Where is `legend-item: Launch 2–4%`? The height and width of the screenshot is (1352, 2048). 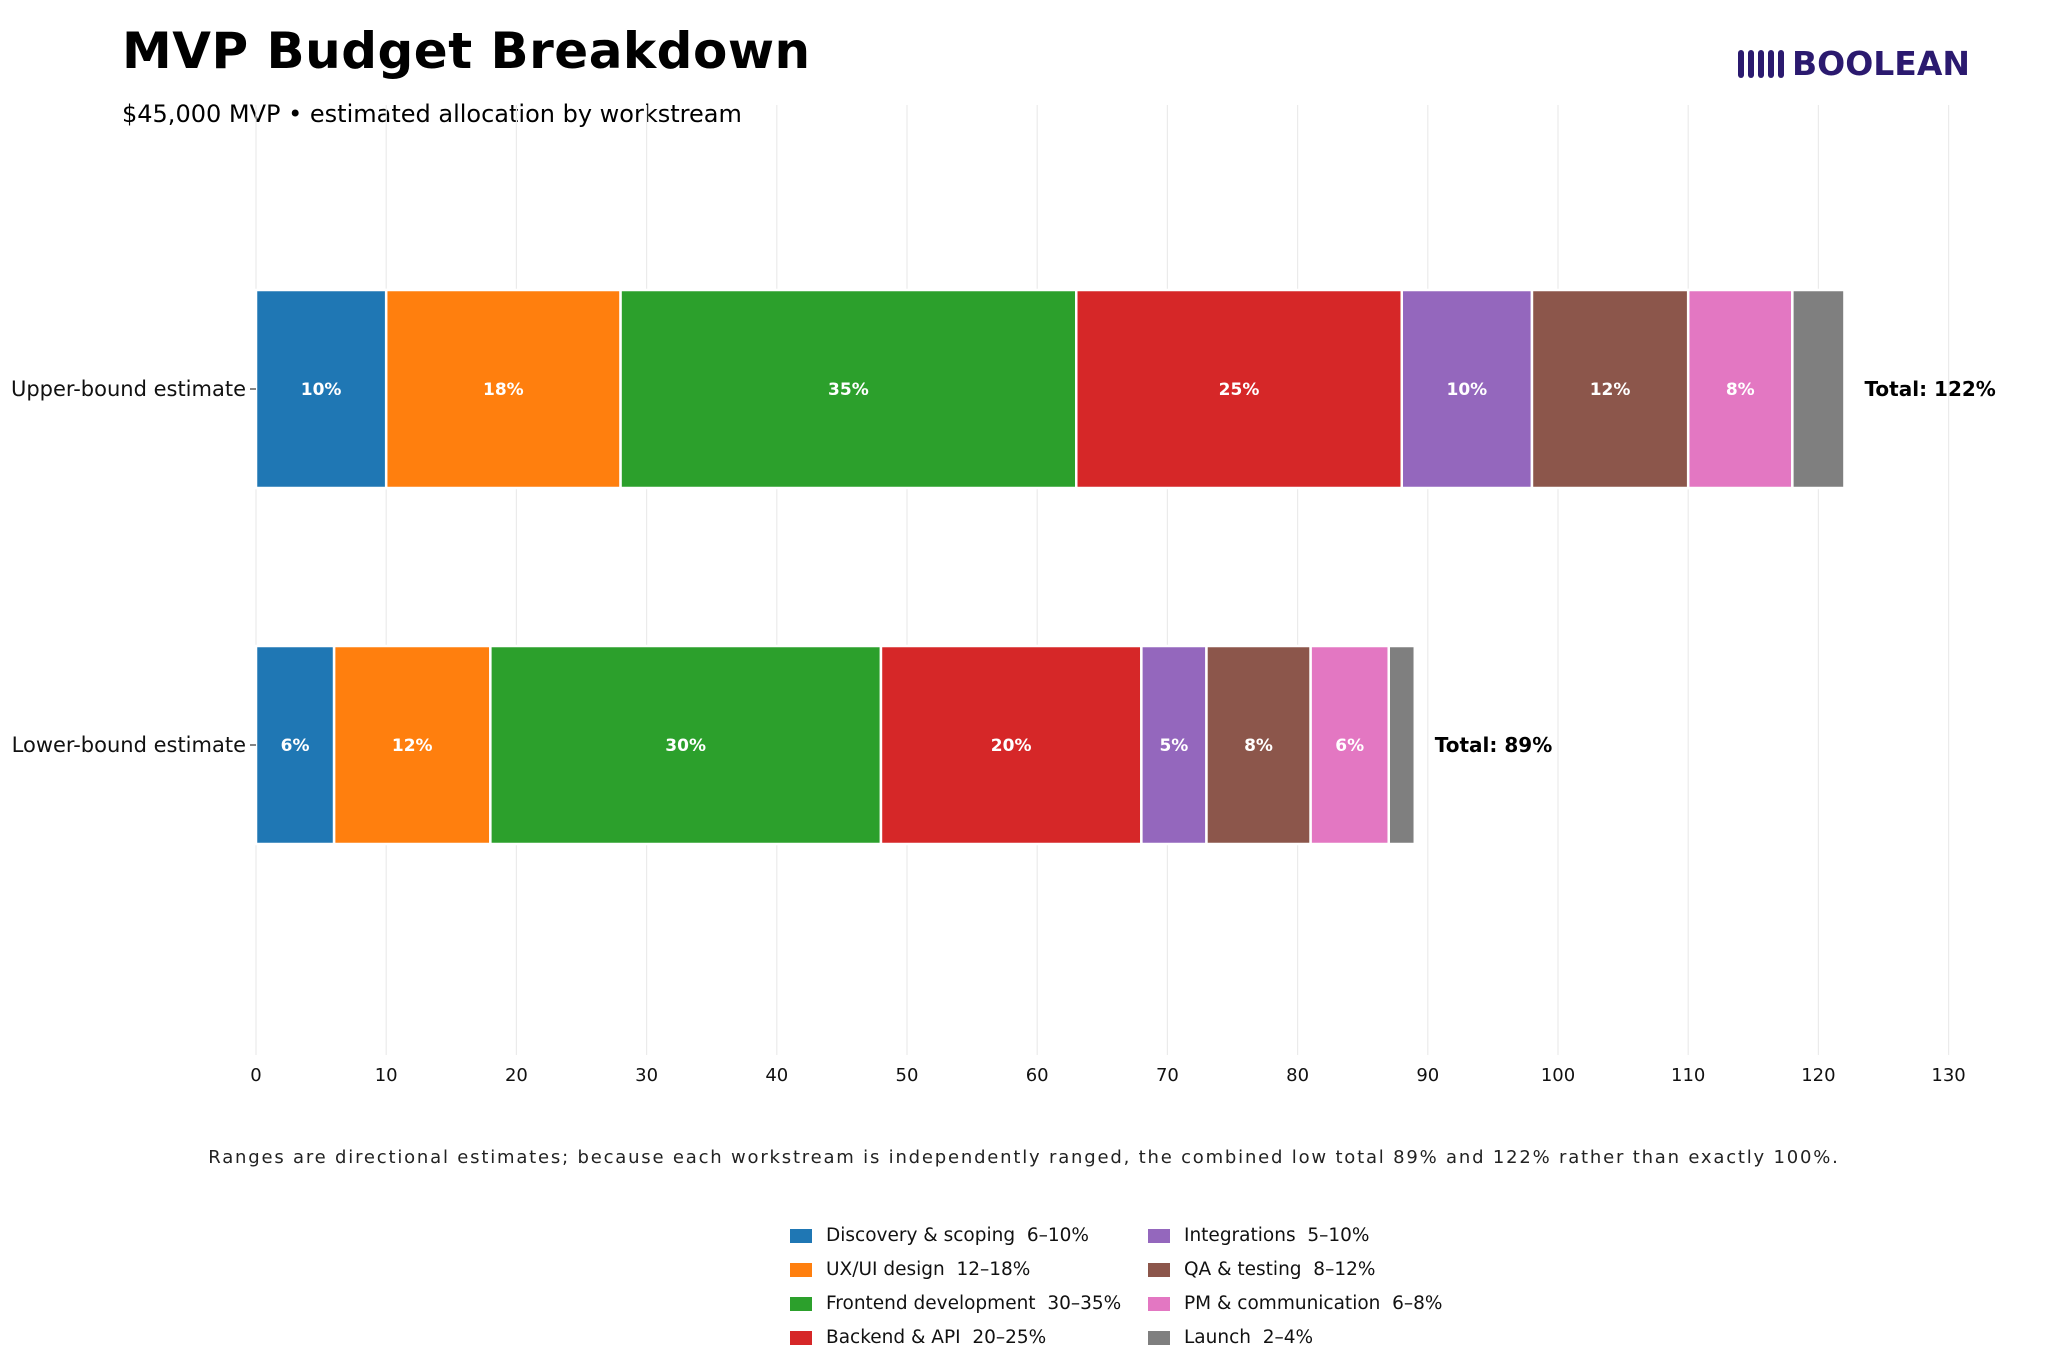
legend-item: Launch 2–4% is located at coordinates (1298, 1337).